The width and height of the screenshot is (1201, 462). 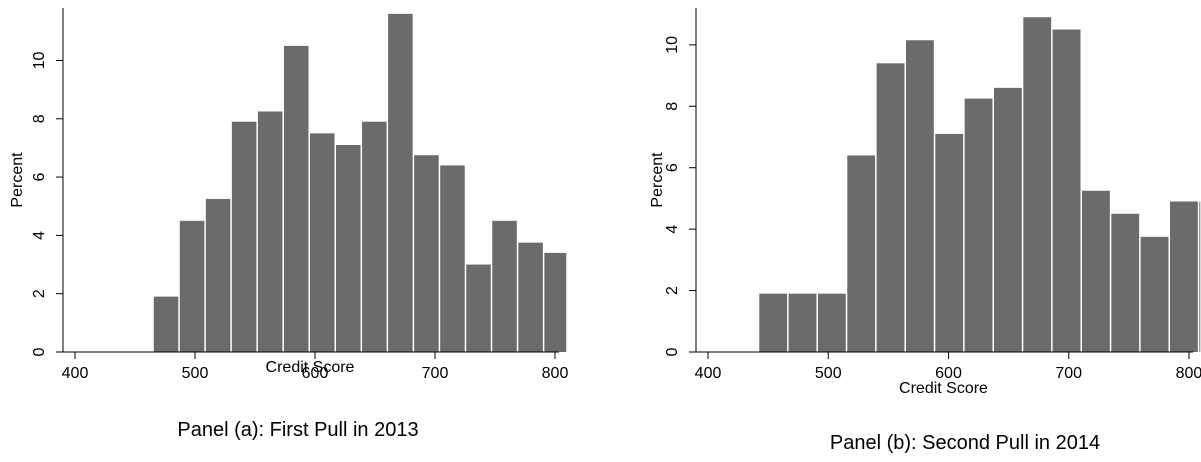 What do you see at coordinates (297, 430) in the screenshot?
I see `panel-a-caption: Panel (a): First Pull in 2013` at bounding box center [297, 430].